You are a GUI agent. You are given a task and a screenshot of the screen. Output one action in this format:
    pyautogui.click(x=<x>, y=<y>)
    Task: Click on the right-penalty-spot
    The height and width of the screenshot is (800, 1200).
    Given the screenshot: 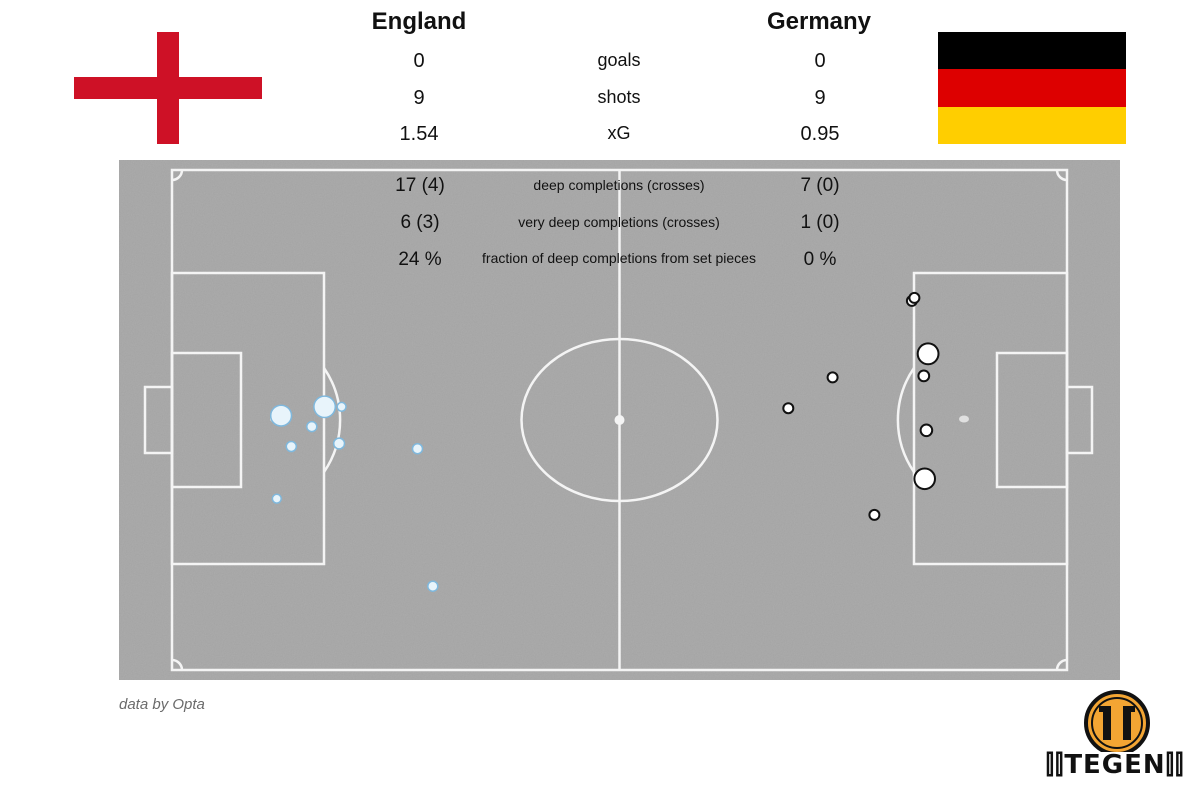 What is the action you would take?
    pyautogui.click(x=964, y=419)
    